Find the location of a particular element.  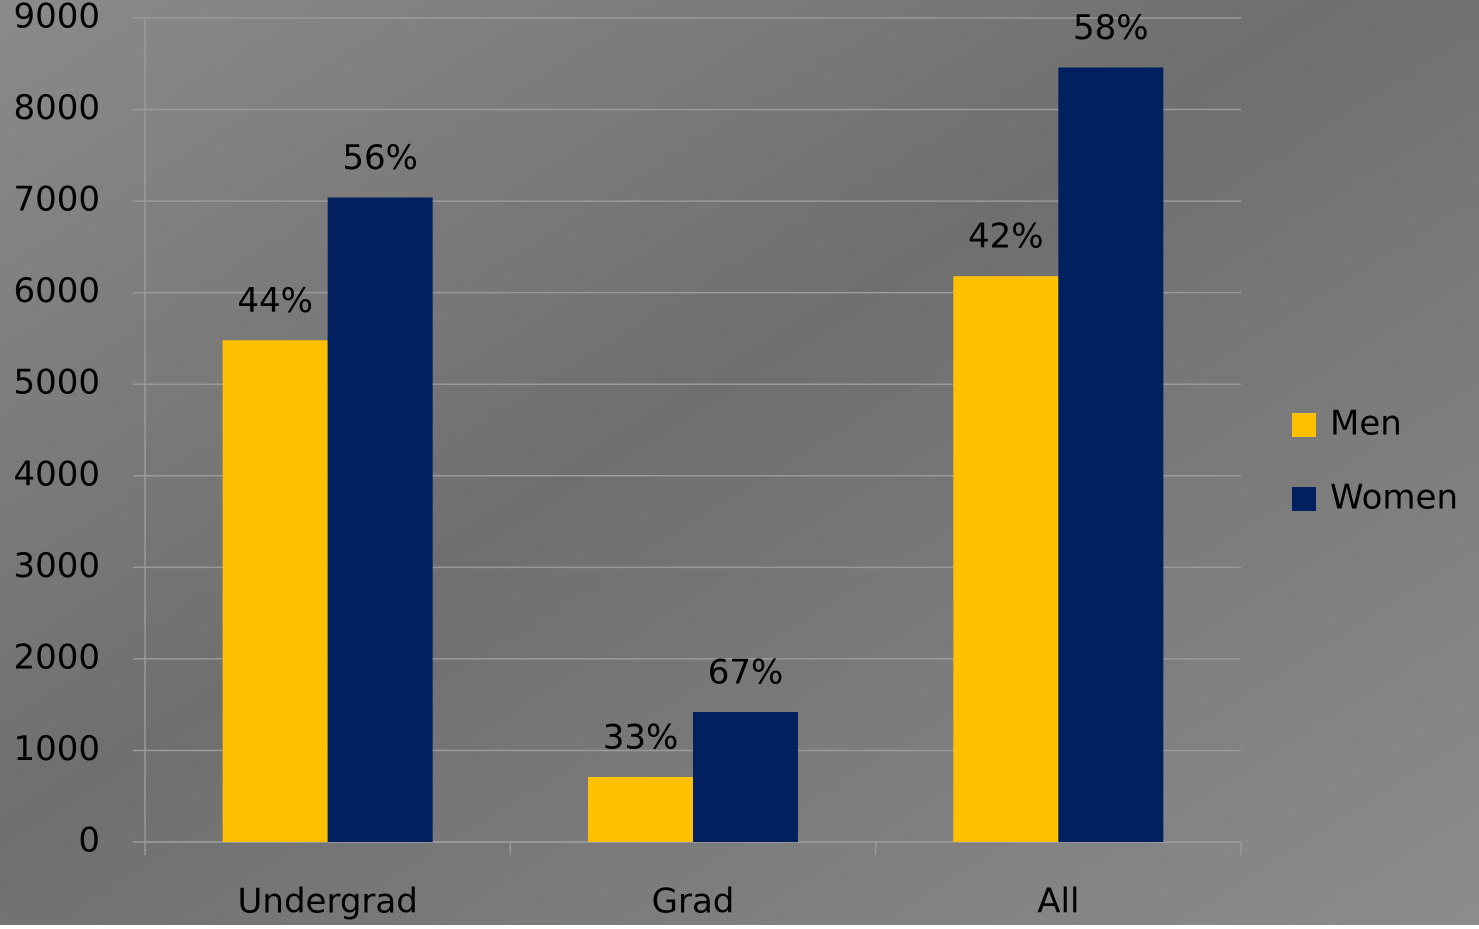

data-label: 58% is located at coordinates (1111, 28).